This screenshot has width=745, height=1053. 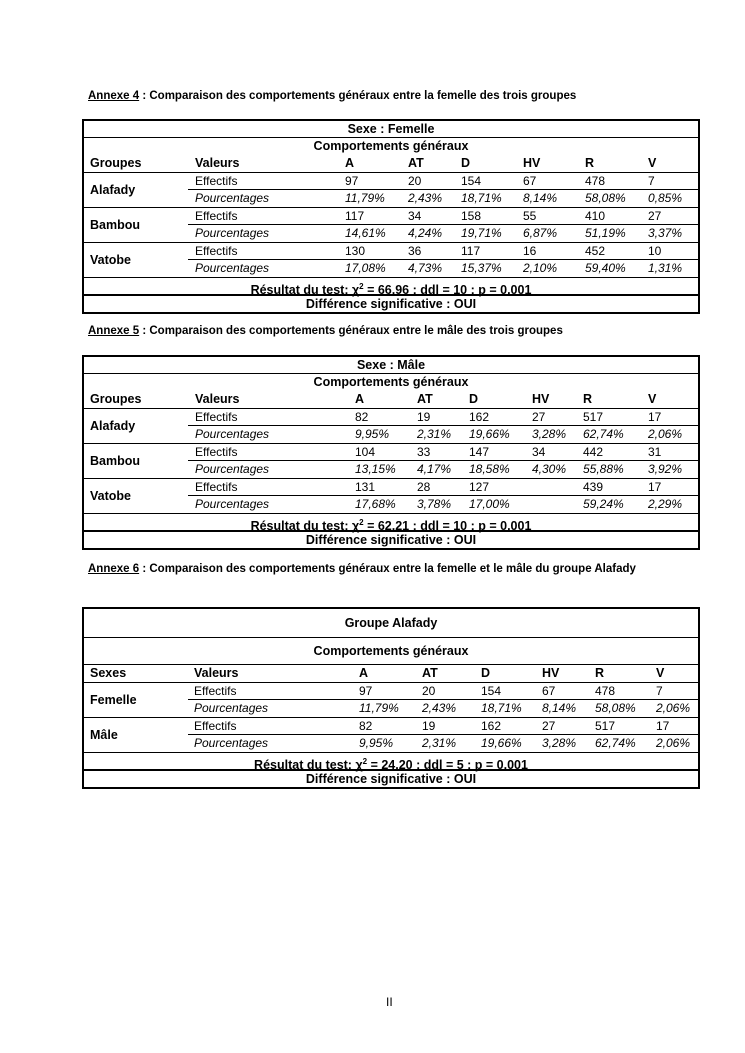 What do you see at coordinates (605, 268) in the screenshot?
I see `cell-r: 59,40%` at bounding box center [605, 268].